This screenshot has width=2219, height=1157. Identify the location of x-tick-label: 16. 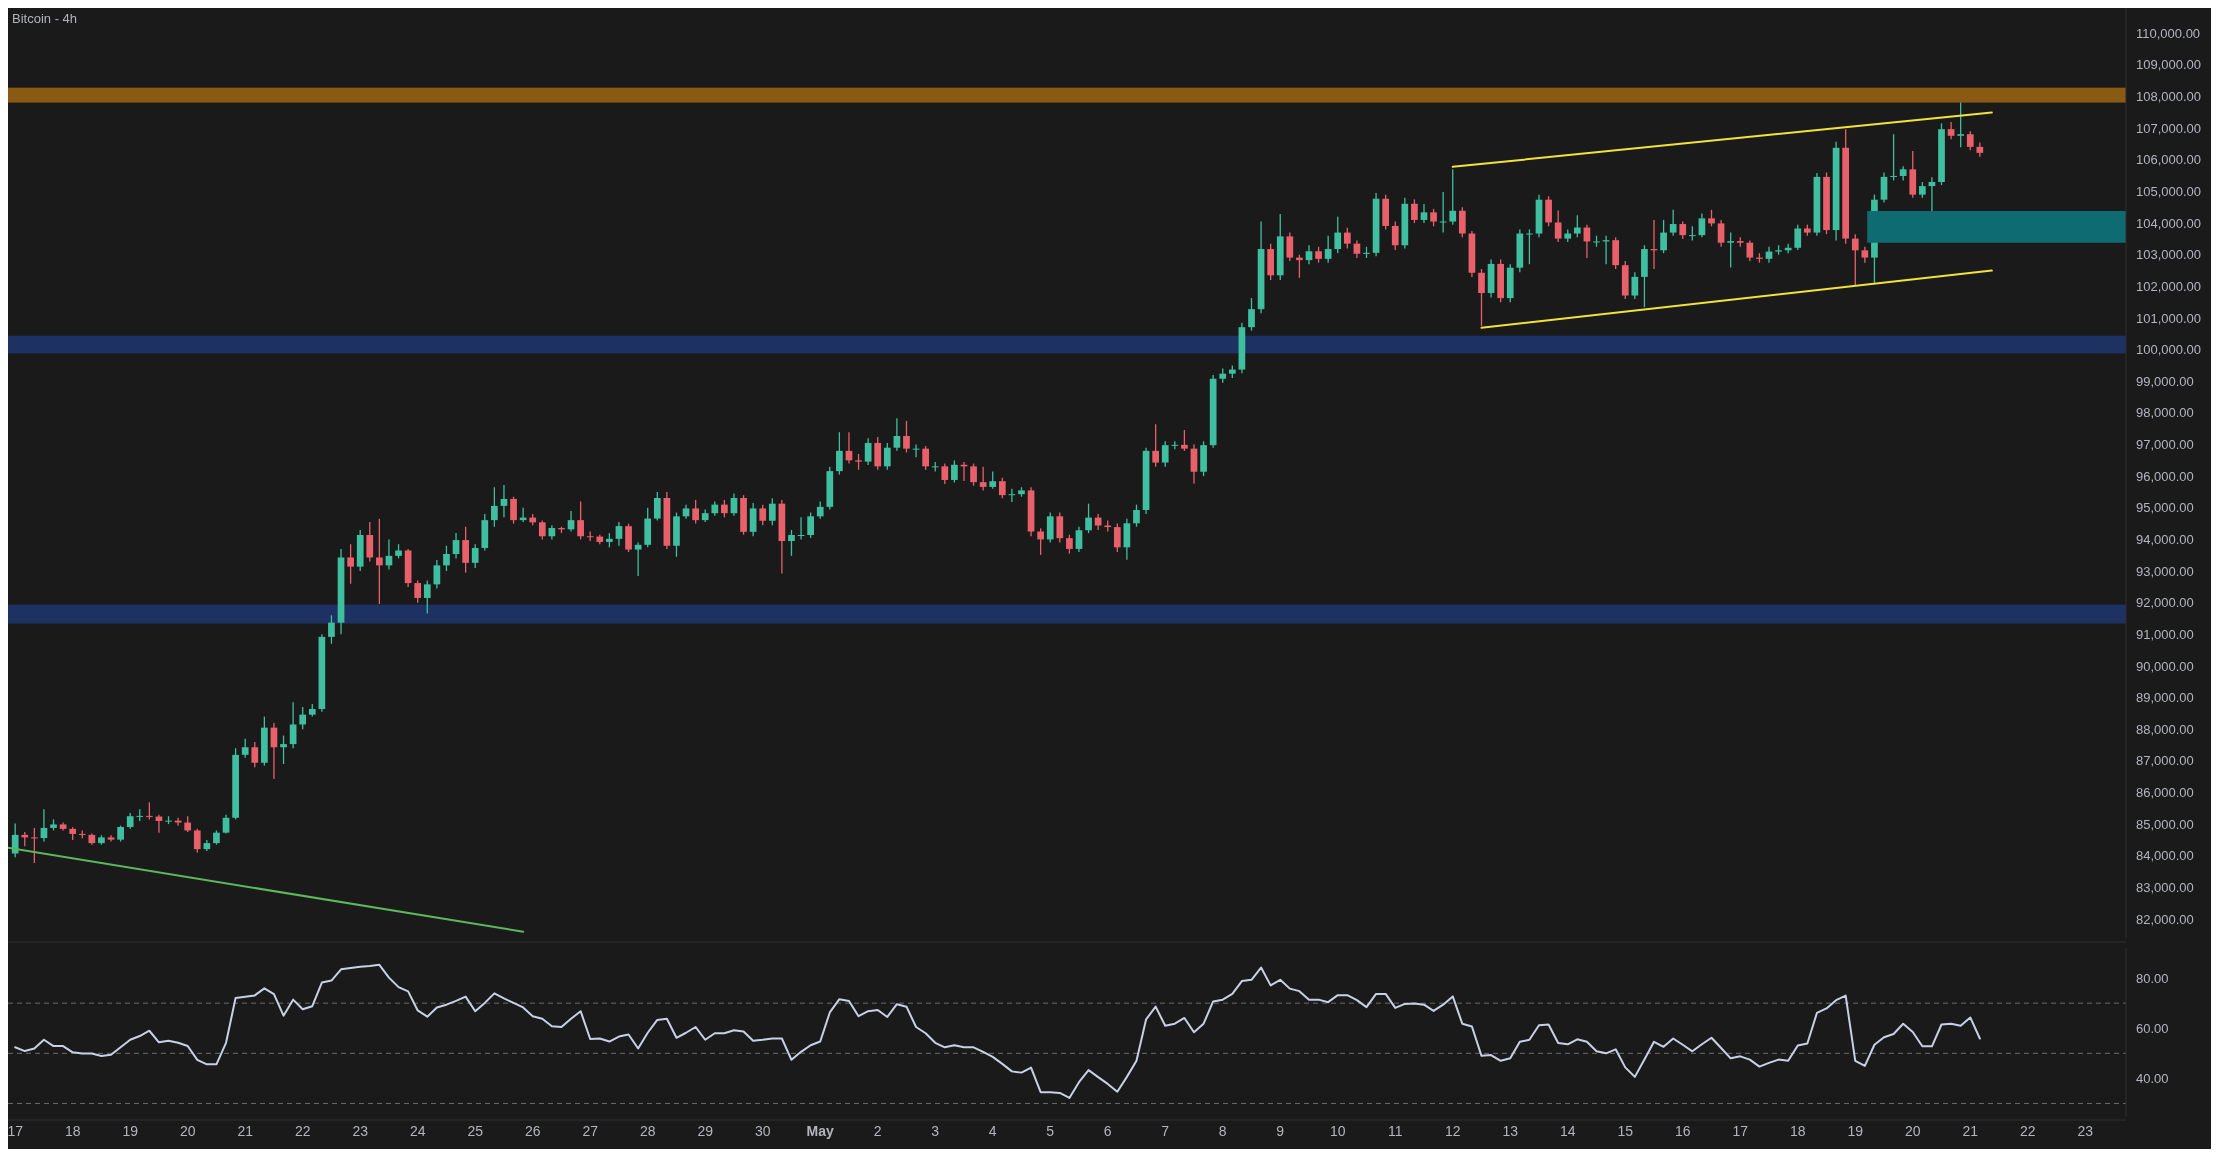
(1682, 1131).